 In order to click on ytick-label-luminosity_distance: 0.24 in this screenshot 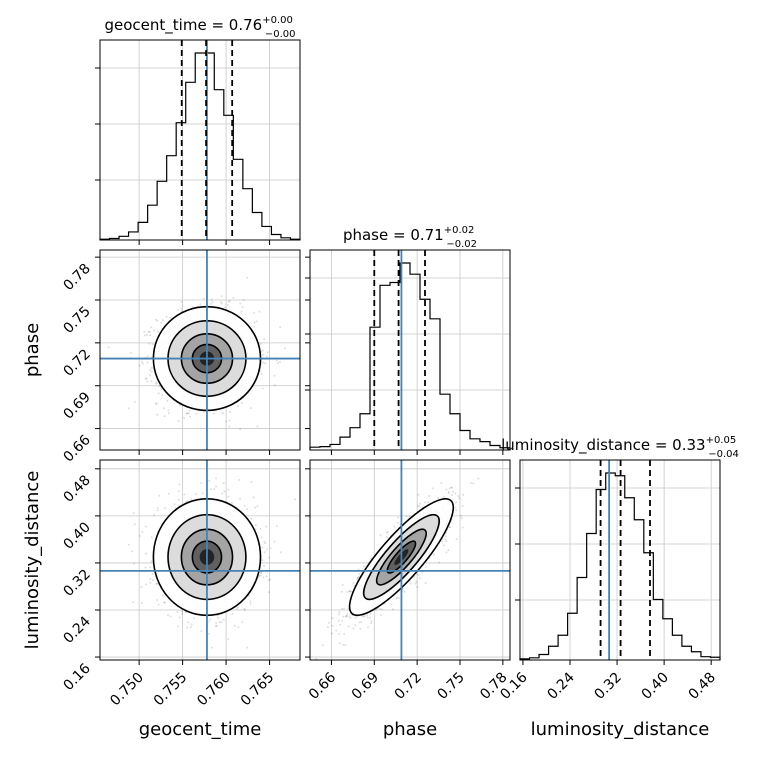, I will do `click(76, 629)`.